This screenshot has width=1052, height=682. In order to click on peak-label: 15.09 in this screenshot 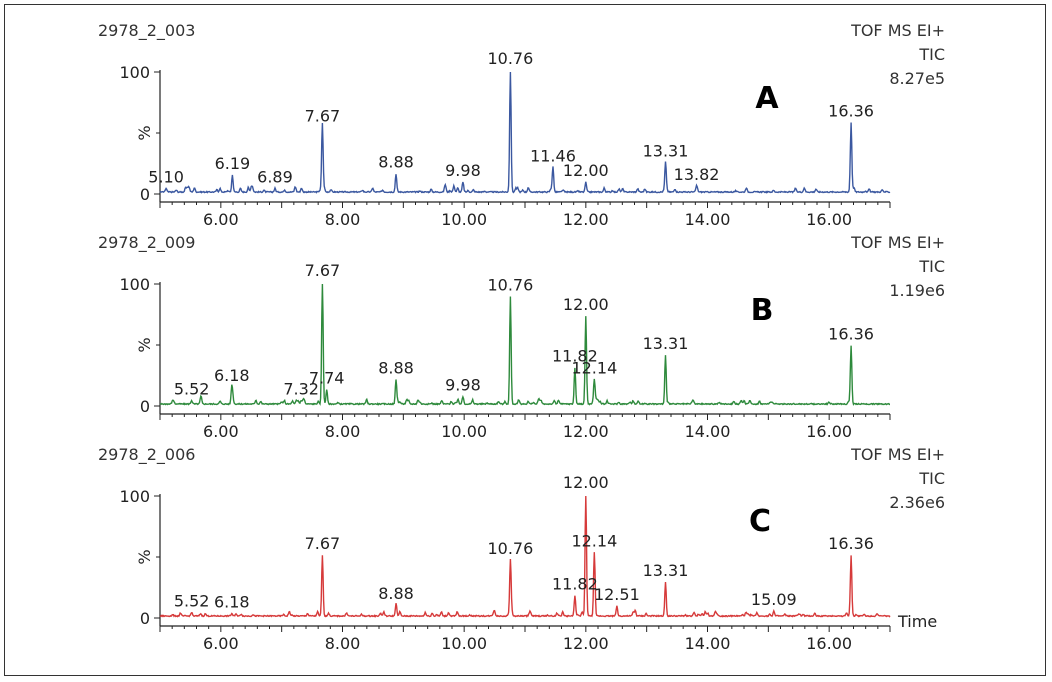, I will do `click(774, 599)`.